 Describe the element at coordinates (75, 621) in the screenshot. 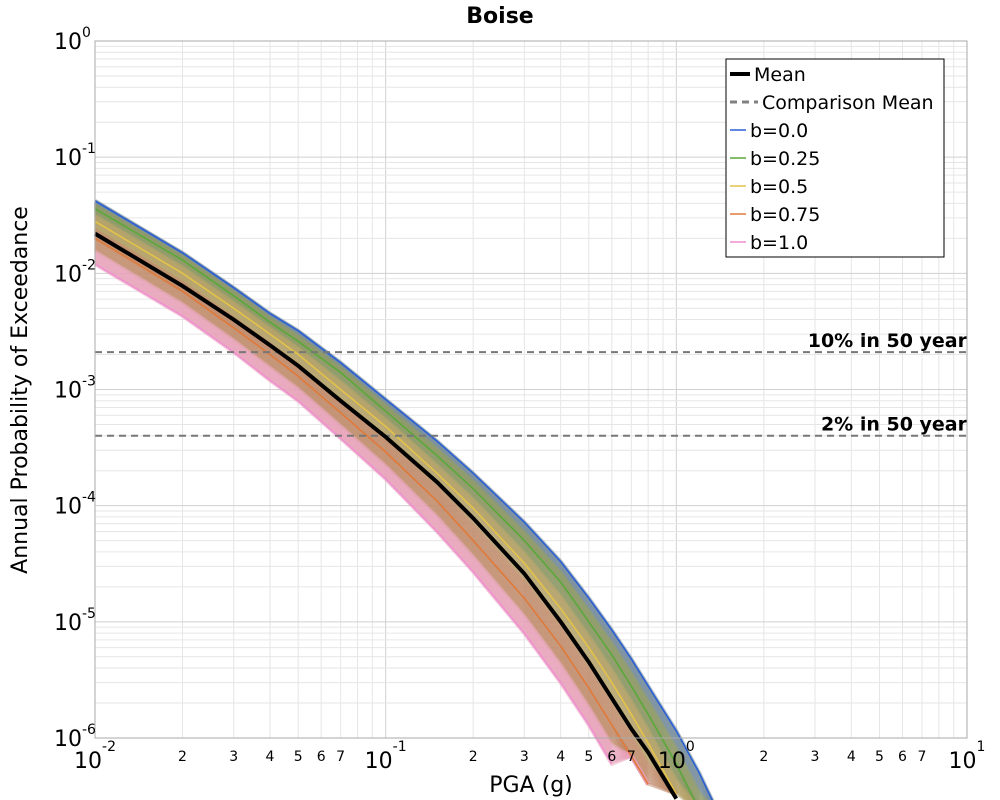

I see `y-tick-label: 10⁻⁵` at that location.